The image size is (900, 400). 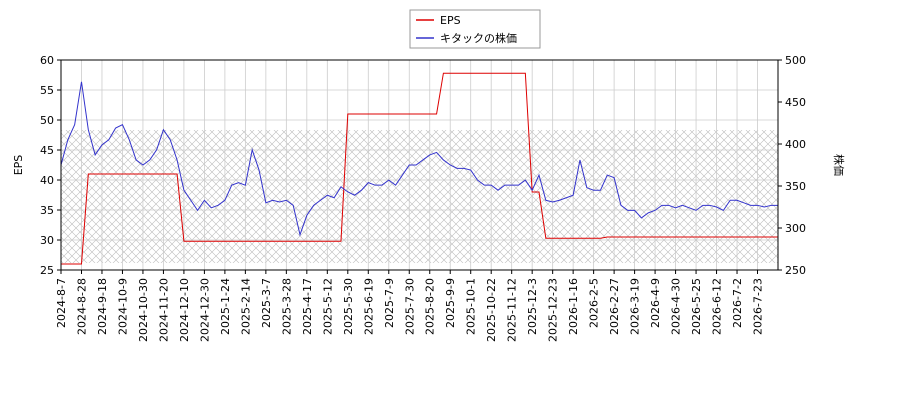 I want to click on x-tick-label: 2025-12-3, so click(x=532, y=306).